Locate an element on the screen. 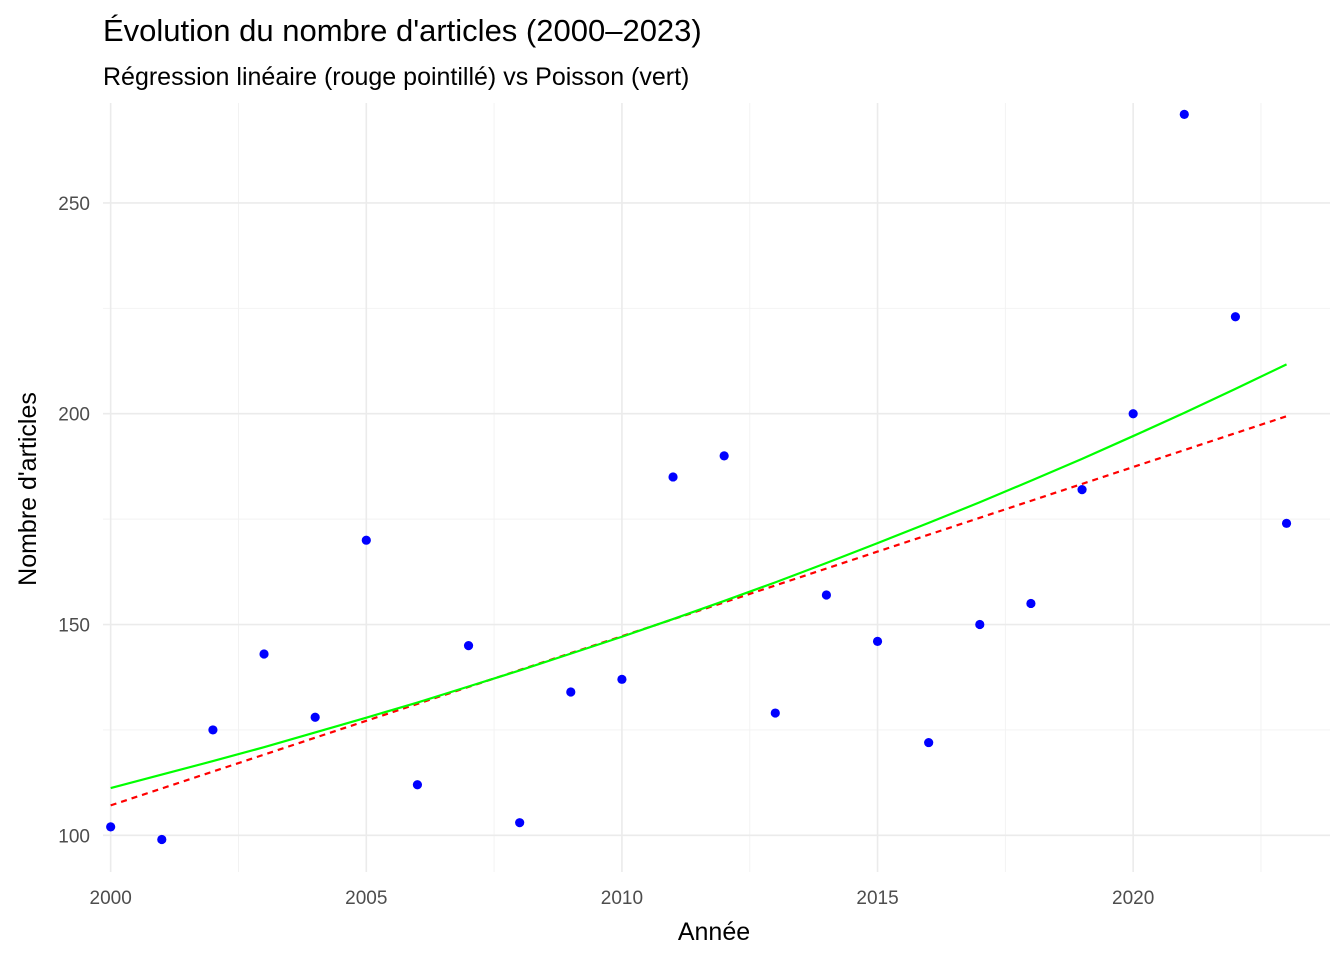 The width and height of the screenshot is (1344, 960). y-tick-label: 200 is located at coordinates (74, 415).